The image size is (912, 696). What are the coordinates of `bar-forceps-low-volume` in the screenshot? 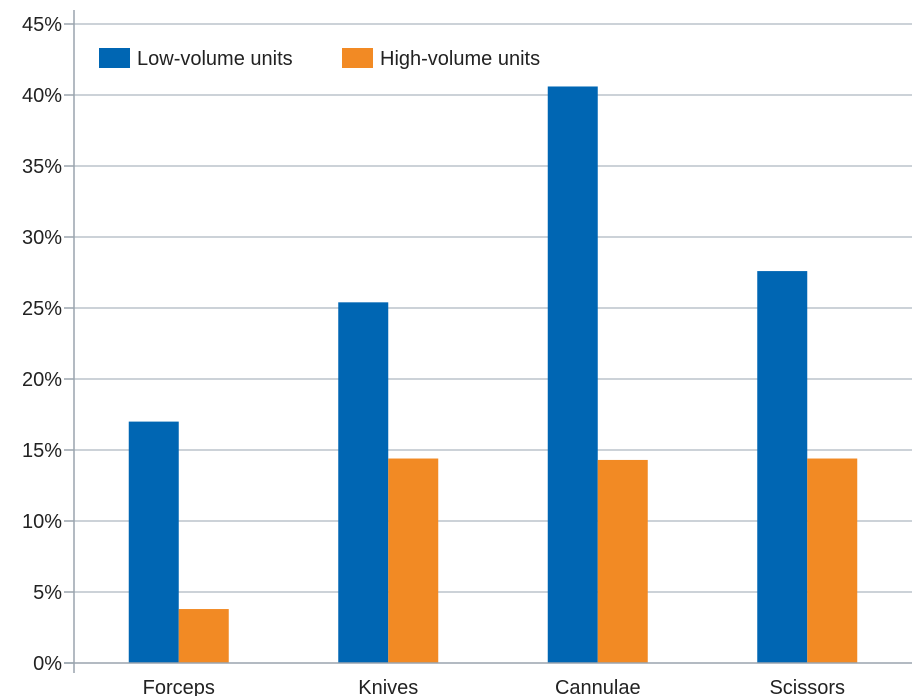 It's located at (153, 542).